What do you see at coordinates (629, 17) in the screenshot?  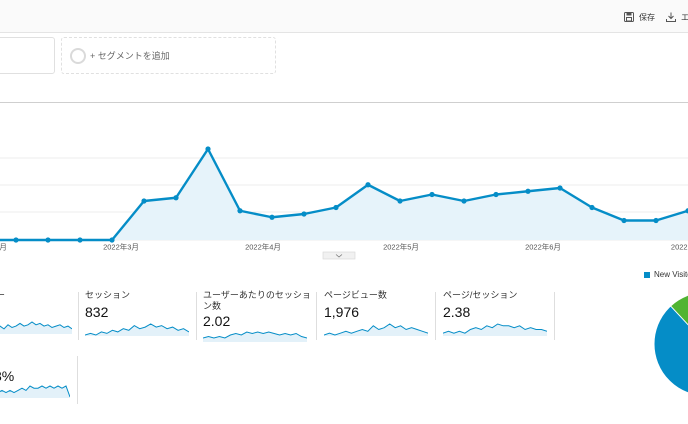 I see `save-icon` at bounding box center [629, 17].